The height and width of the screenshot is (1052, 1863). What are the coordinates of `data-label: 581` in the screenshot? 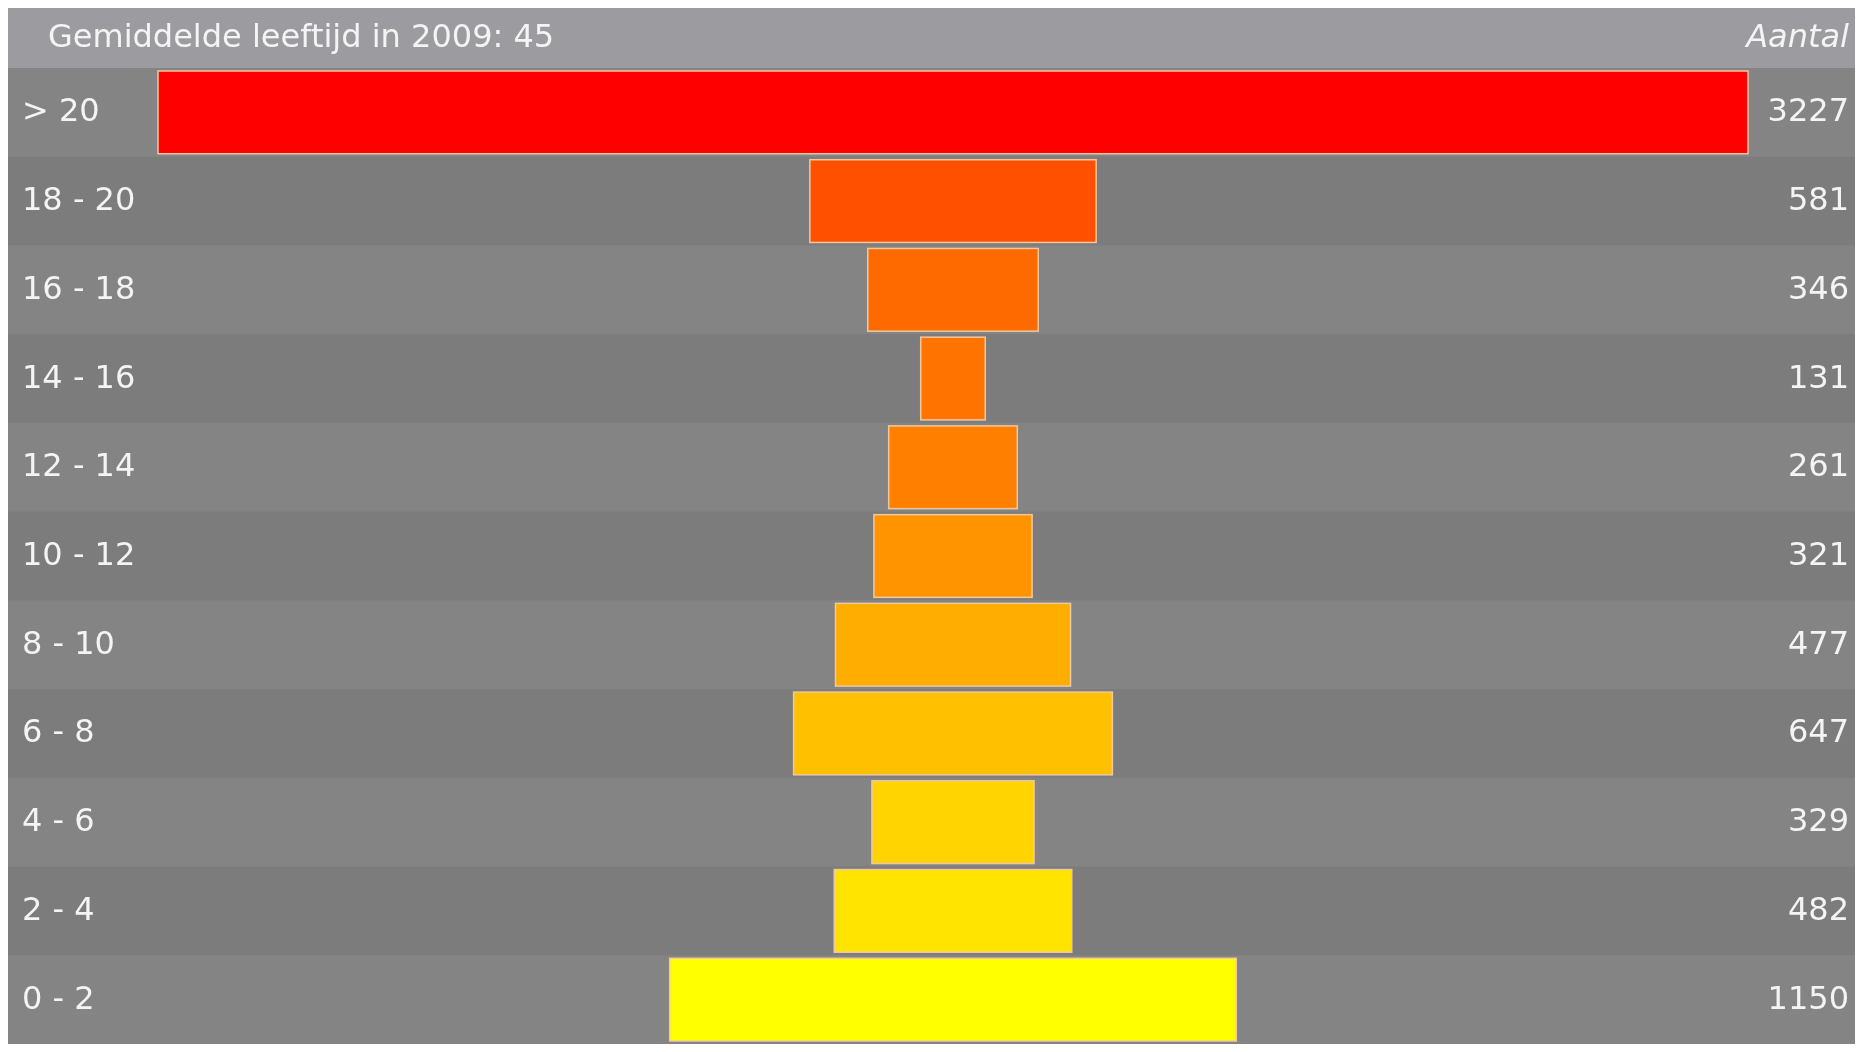 It's located at (1818, 199).